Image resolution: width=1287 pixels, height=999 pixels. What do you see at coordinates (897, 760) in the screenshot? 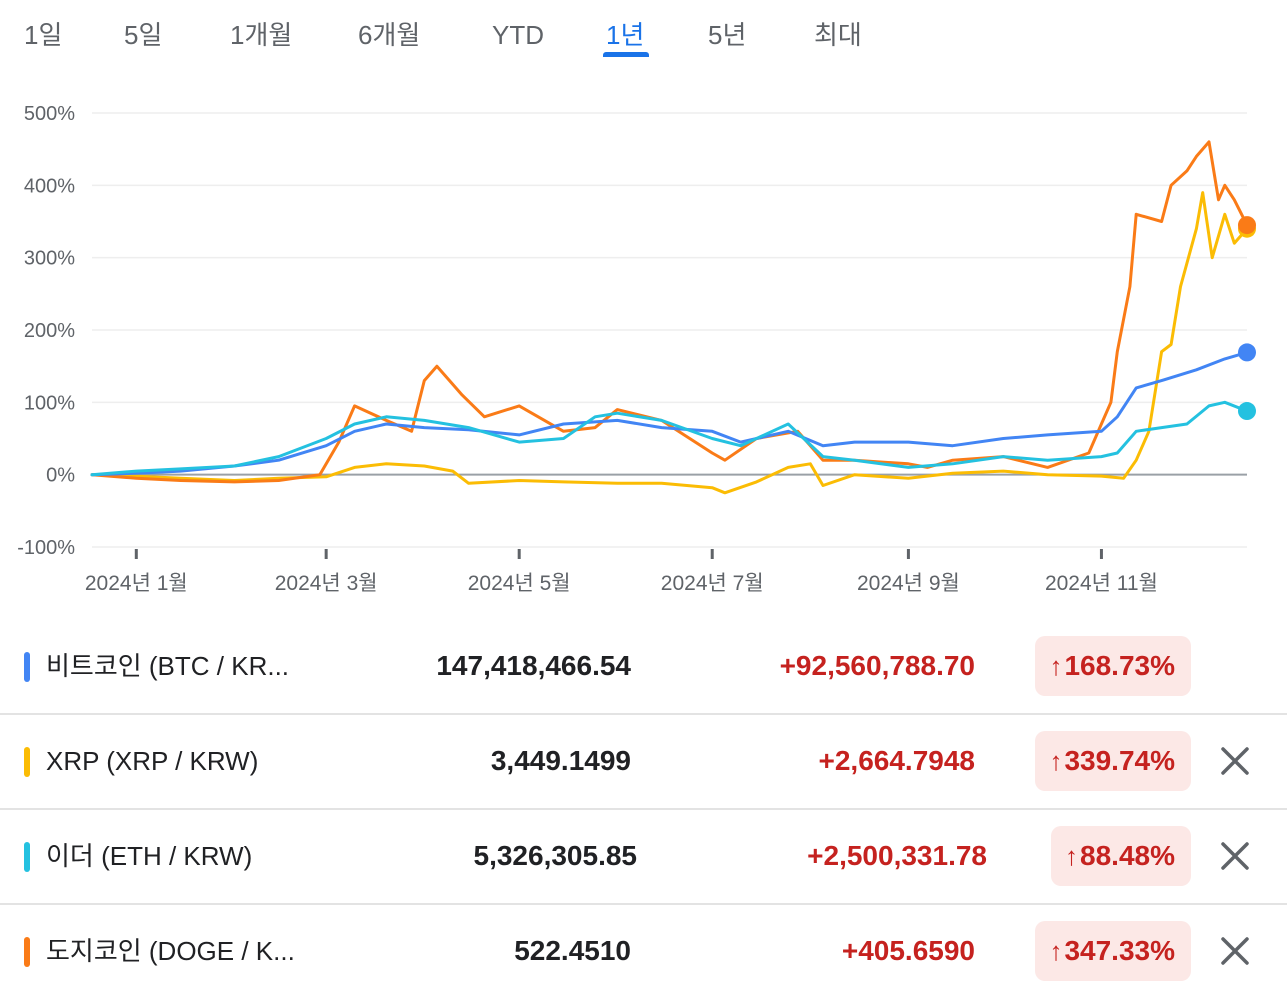
I see `asset-change: +2,664.7948` at bounding box center [897, 760].